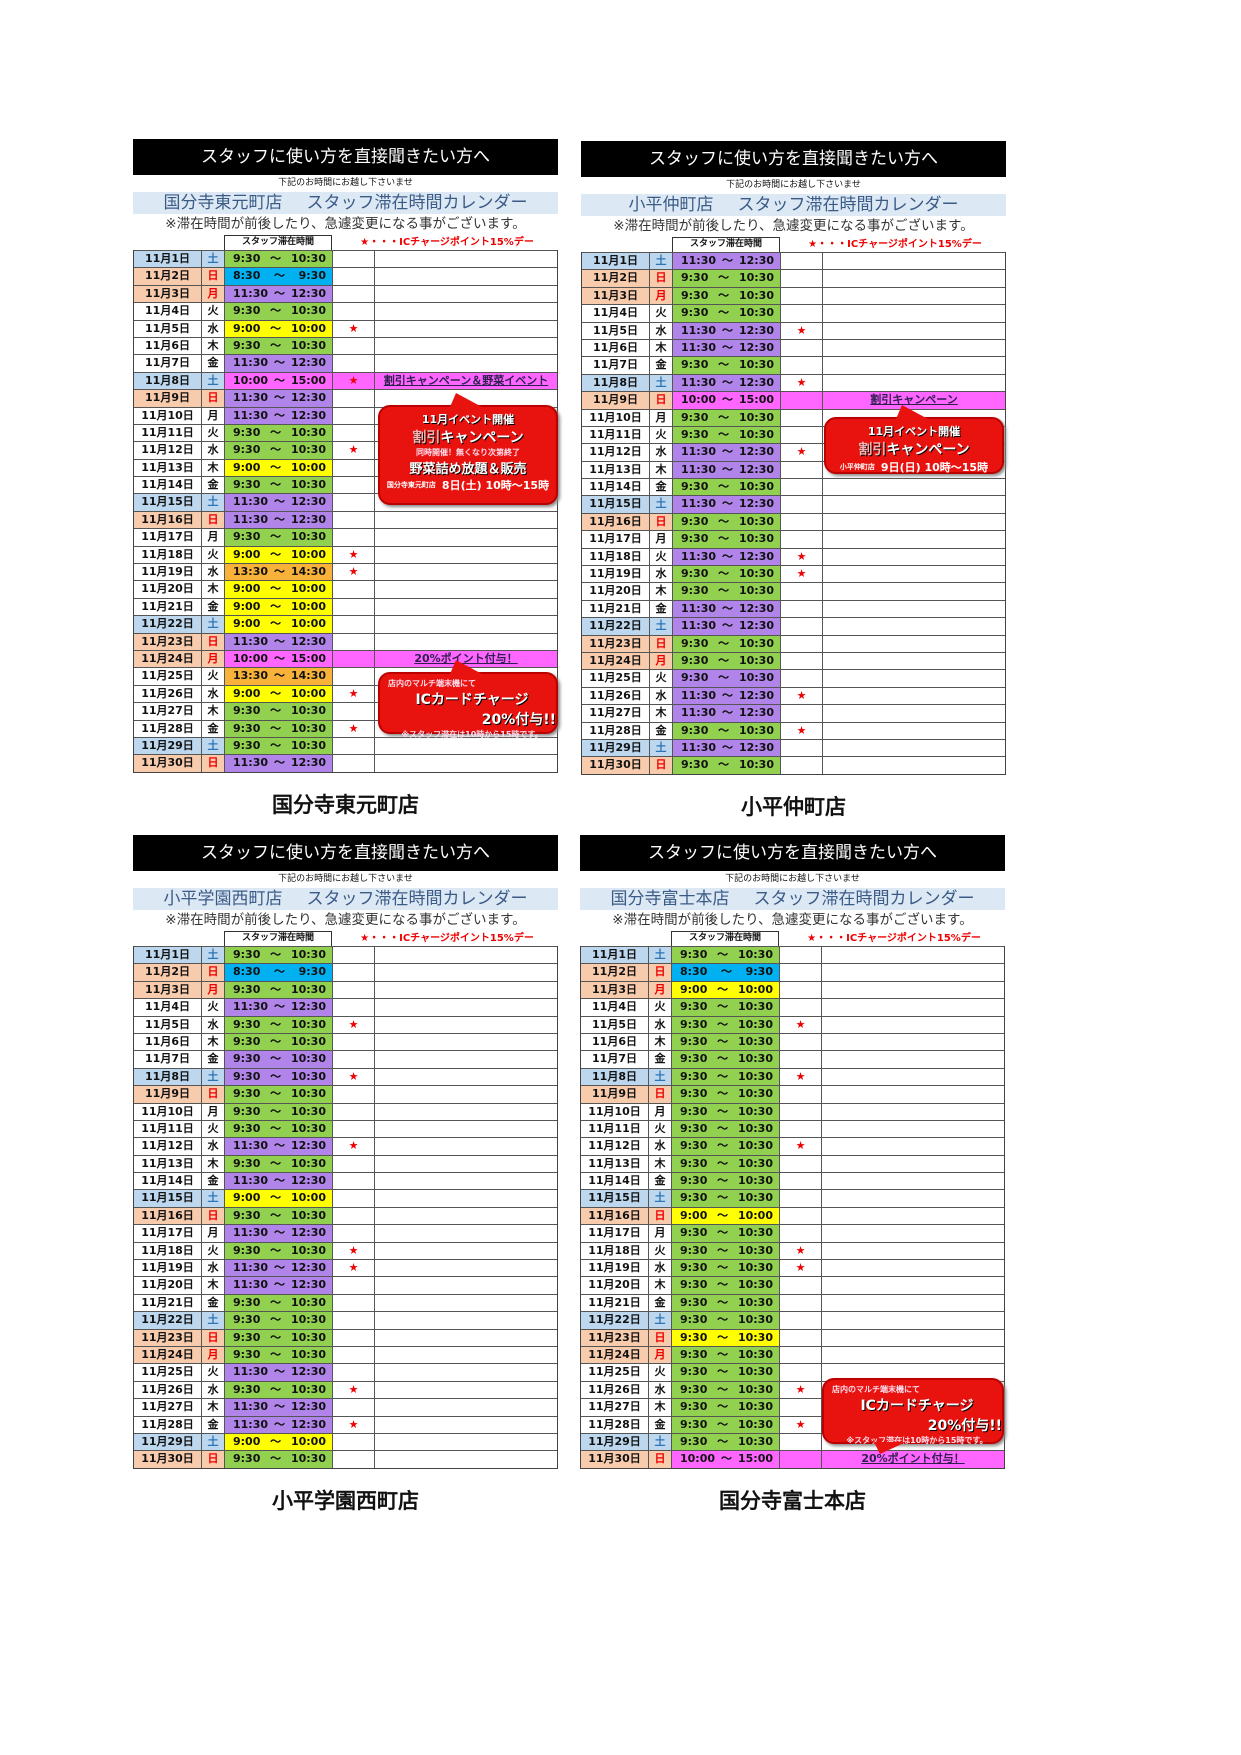 The width and height of the screenshot is (1241, 1755). I want to click on table-row: 11月15日土 9:30 ～ 10:30, so click(792, 1198).